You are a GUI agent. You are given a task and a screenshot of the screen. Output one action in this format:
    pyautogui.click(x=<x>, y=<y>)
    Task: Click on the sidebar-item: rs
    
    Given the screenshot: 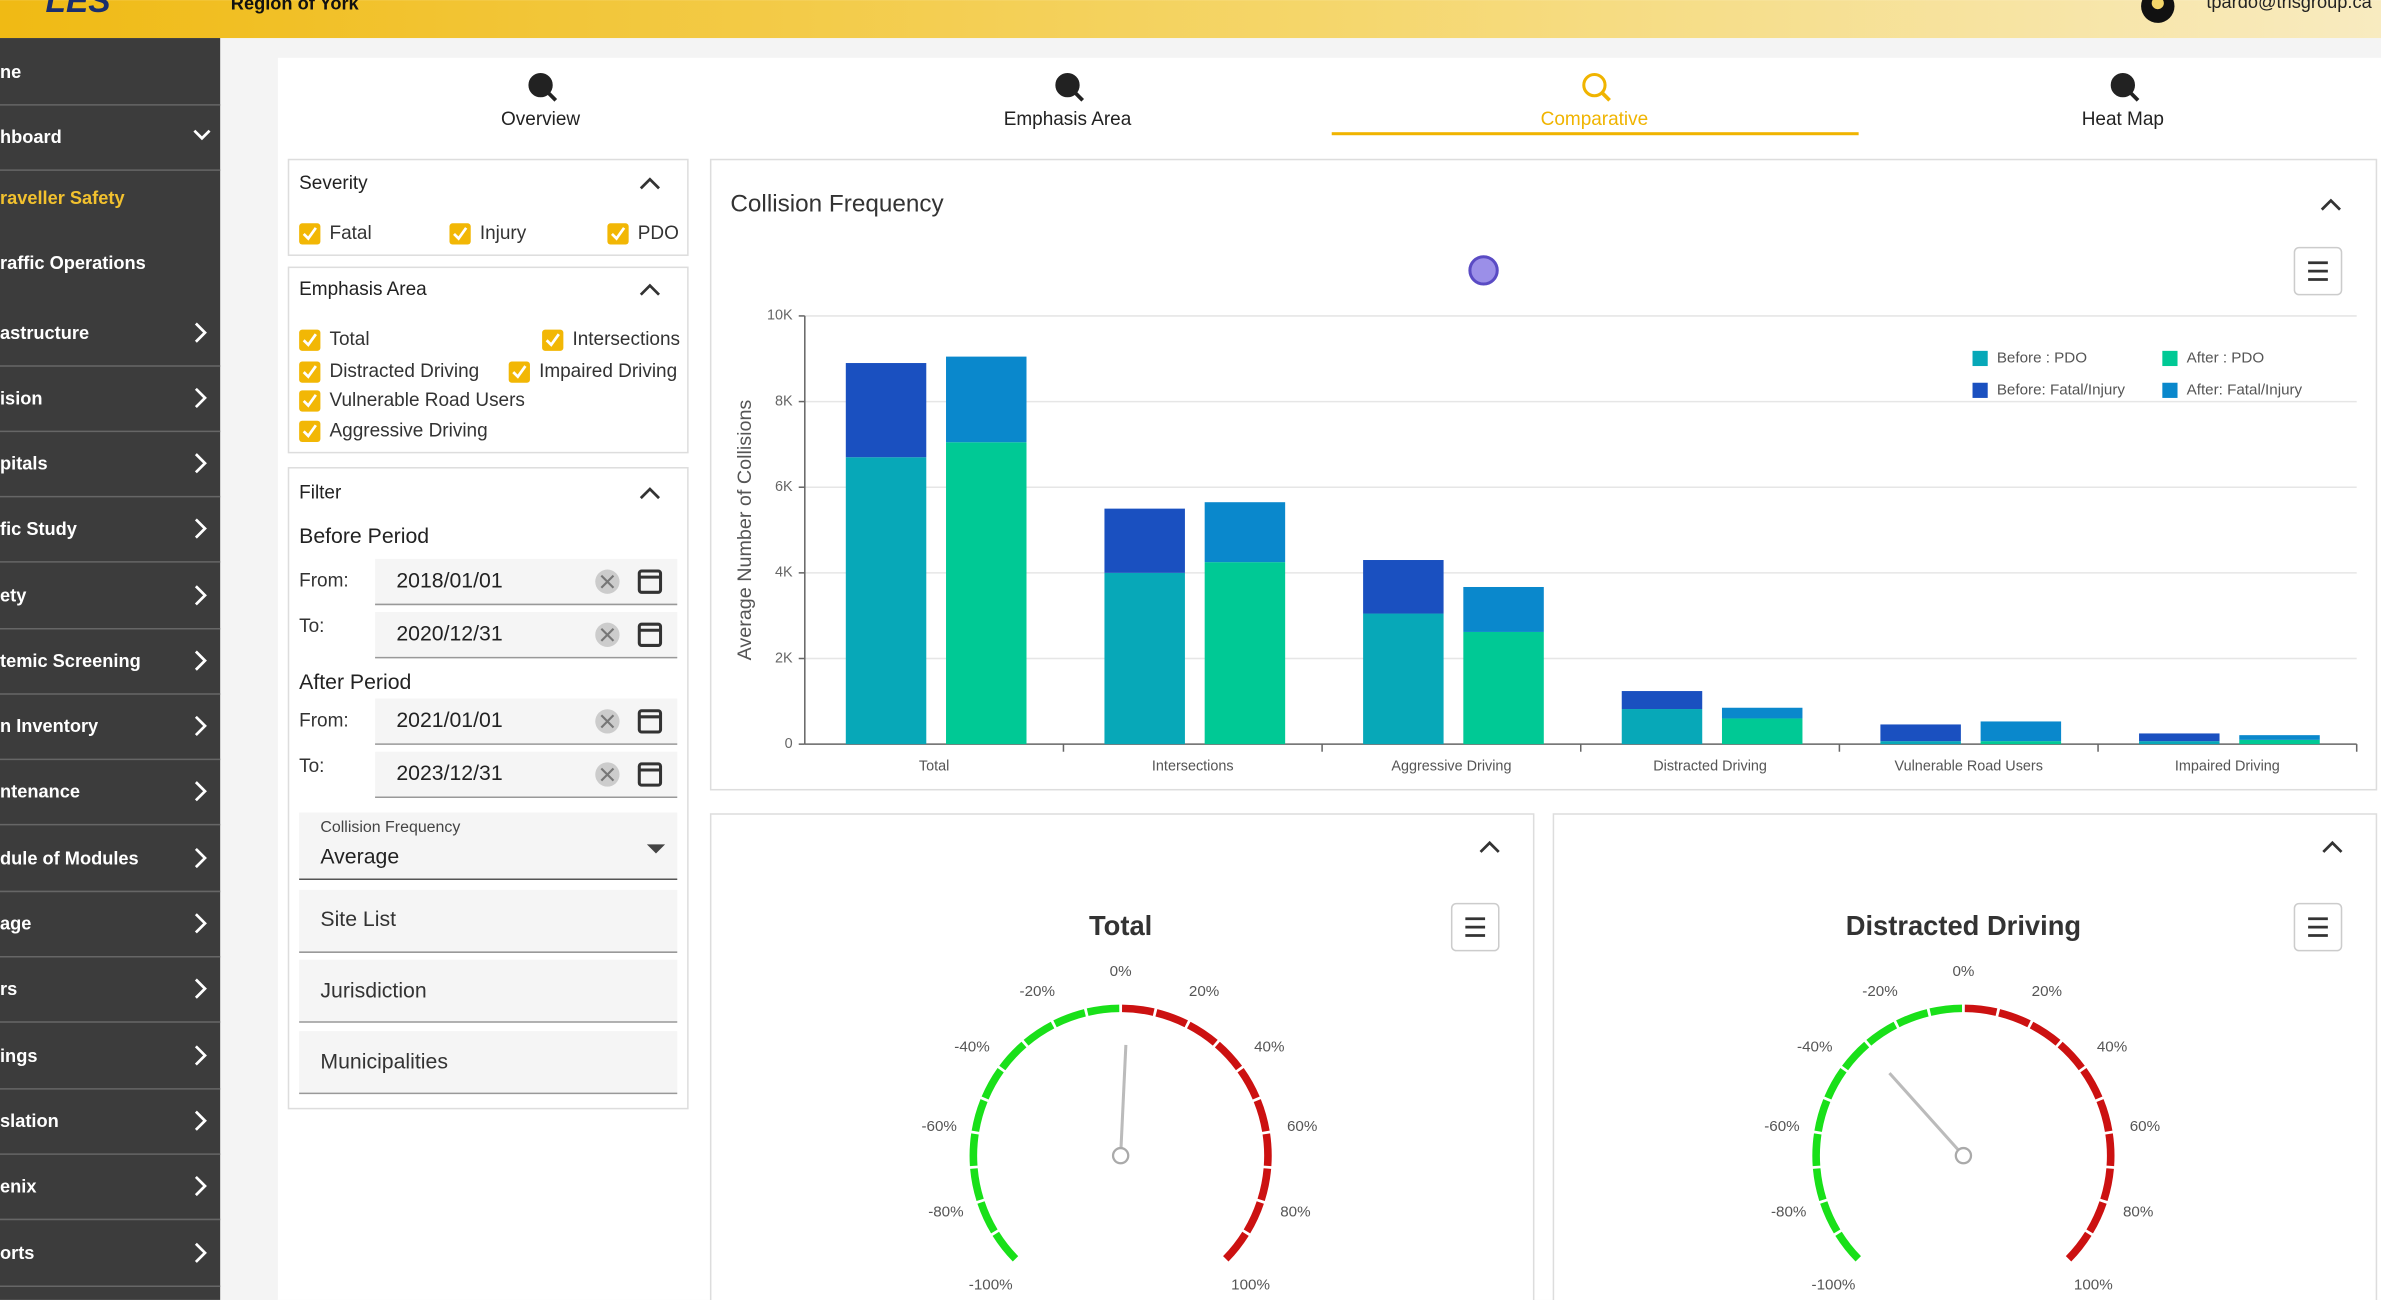 What is the action you would take?
    pyautogui.click(x=8, y=989)
    